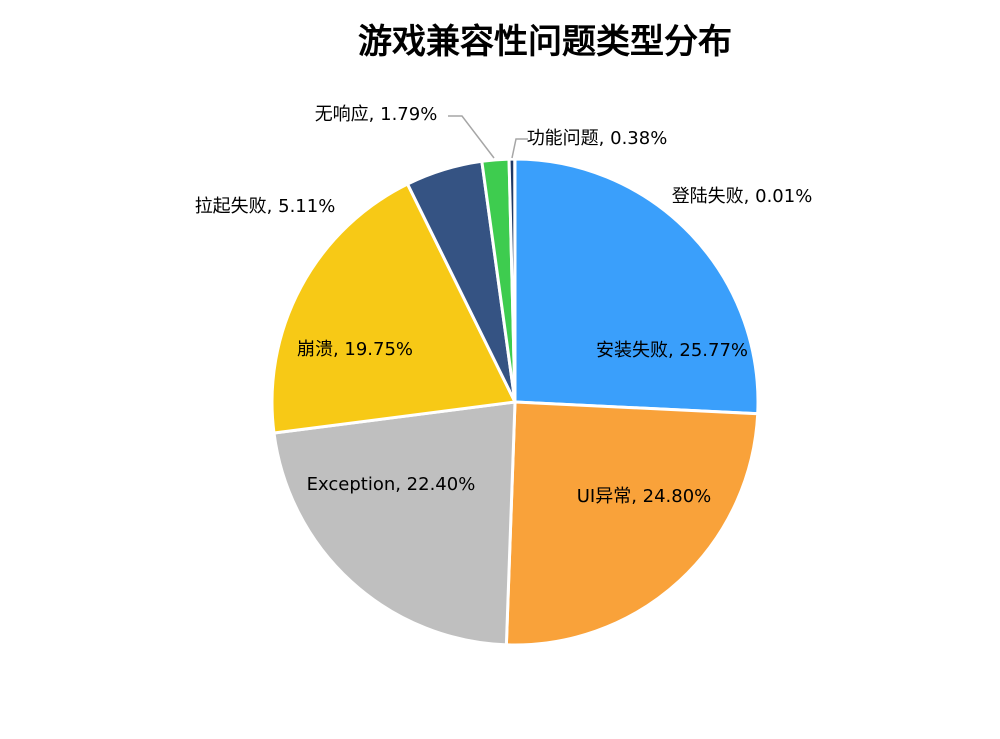 This screenshot has width=1000, height=739. Describe the element at coordinates (391, 484) in the screenshot. I see `data-label-2: Exception, 22.40%` at that location.